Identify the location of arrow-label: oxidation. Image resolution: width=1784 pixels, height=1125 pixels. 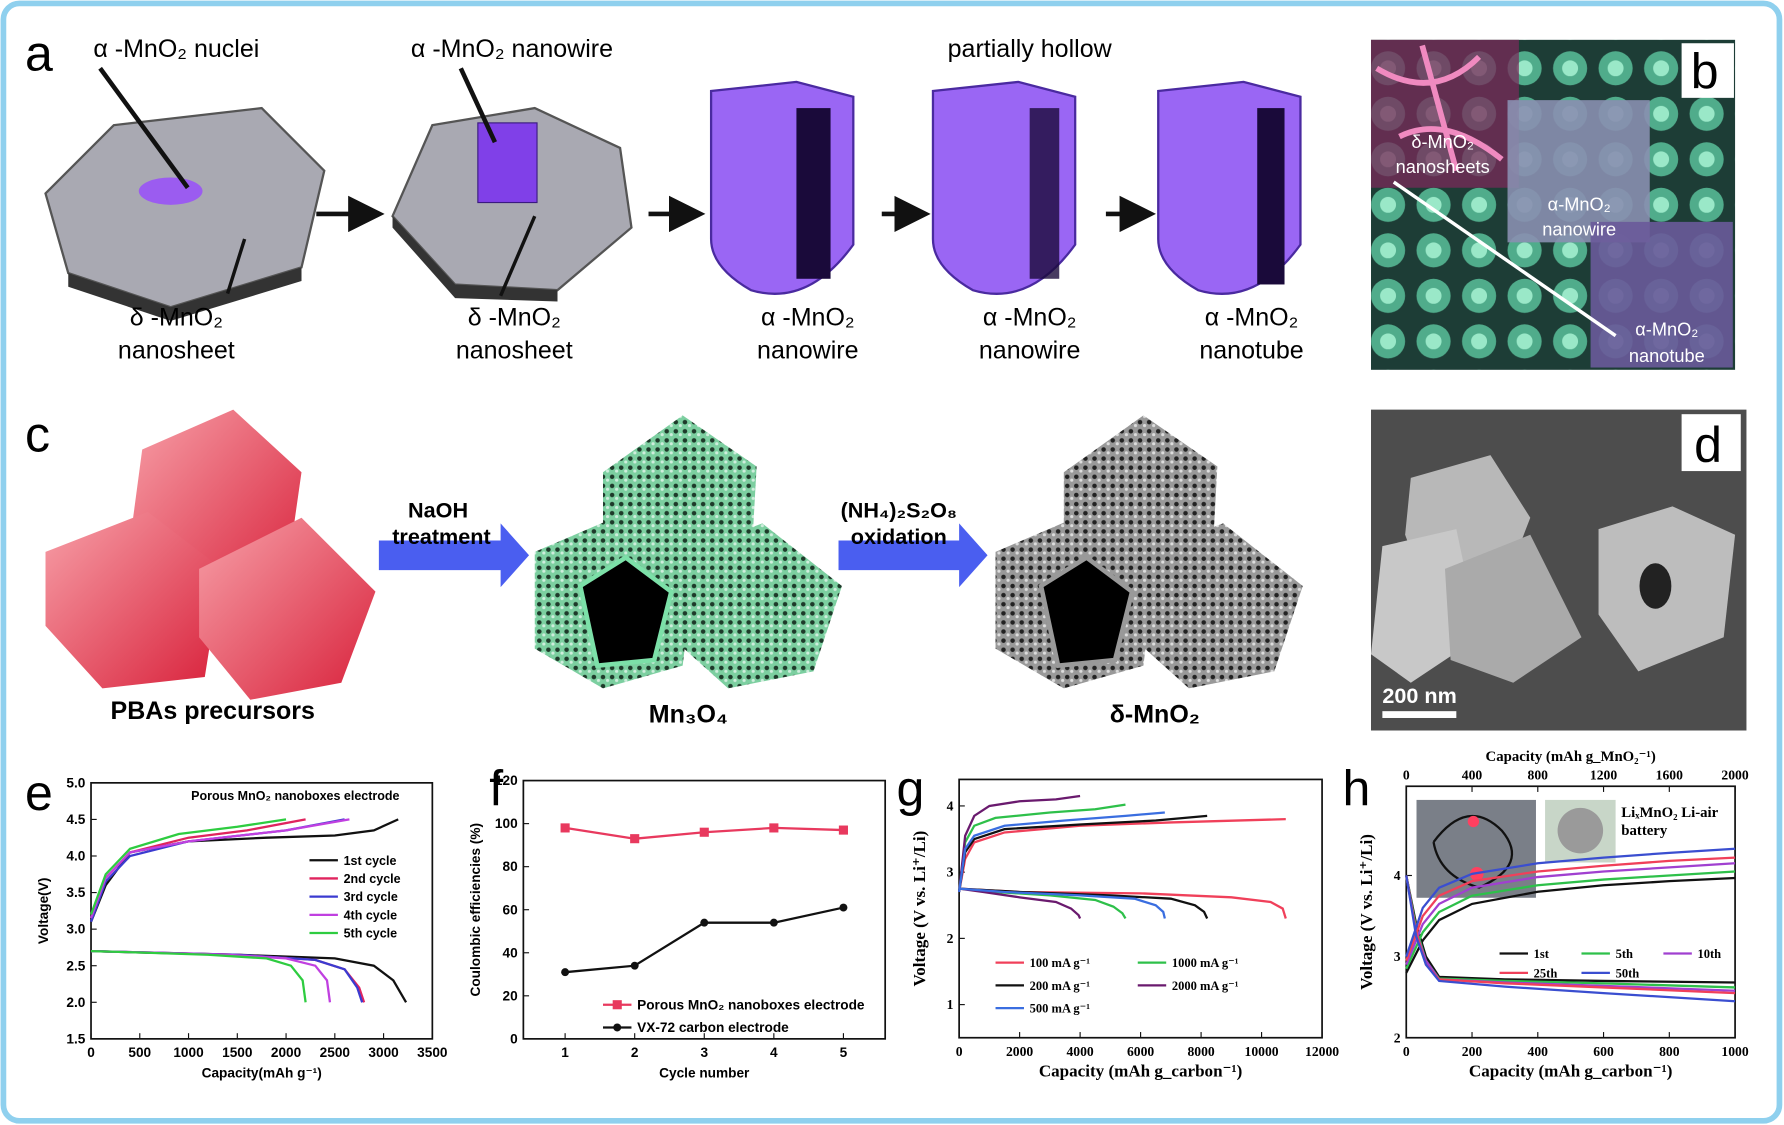
(899, 536).